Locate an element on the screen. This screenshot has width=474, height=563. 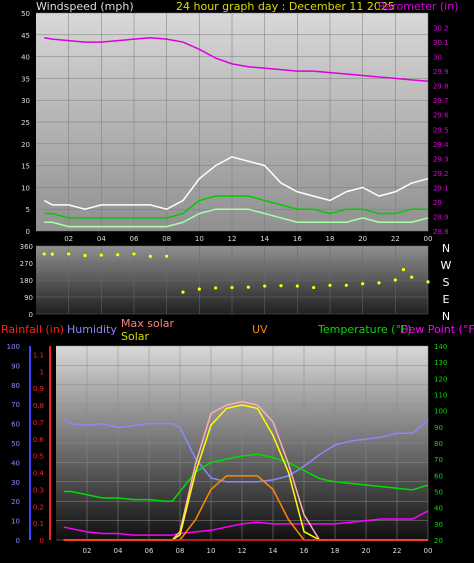
humidity-tick-label: 100 is located at coordinates (13, 347).